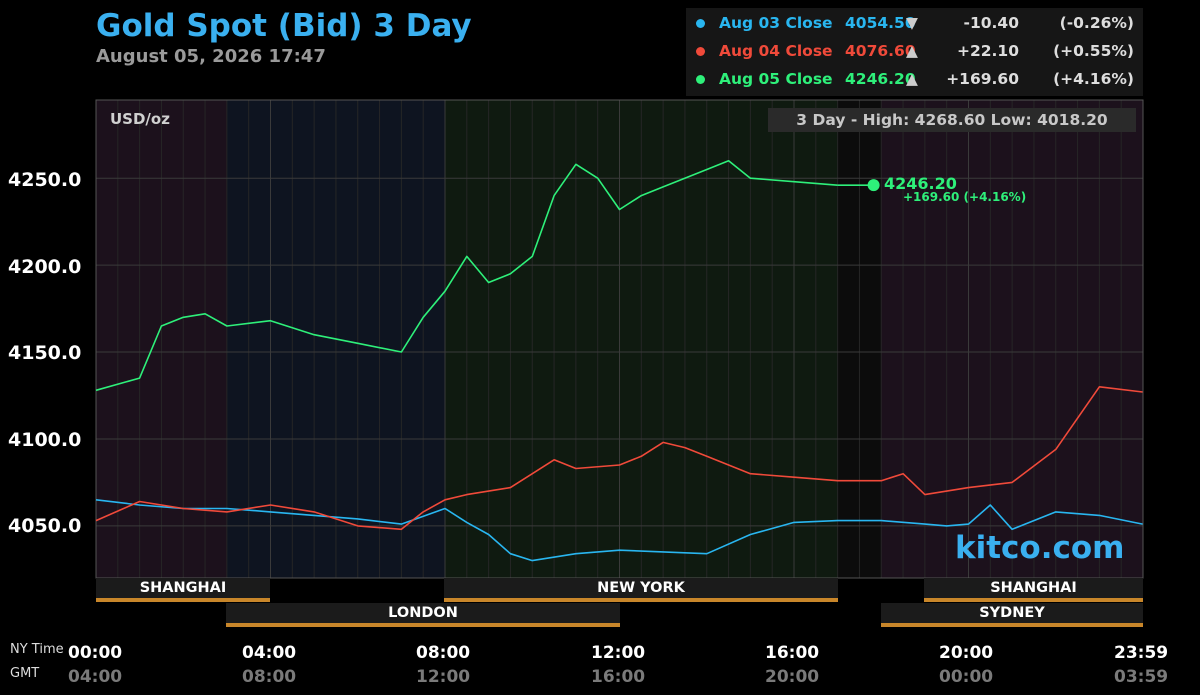 The image size is (1200, 695). I want to click on x-tick-ny: 12:00, so click(618, 653).